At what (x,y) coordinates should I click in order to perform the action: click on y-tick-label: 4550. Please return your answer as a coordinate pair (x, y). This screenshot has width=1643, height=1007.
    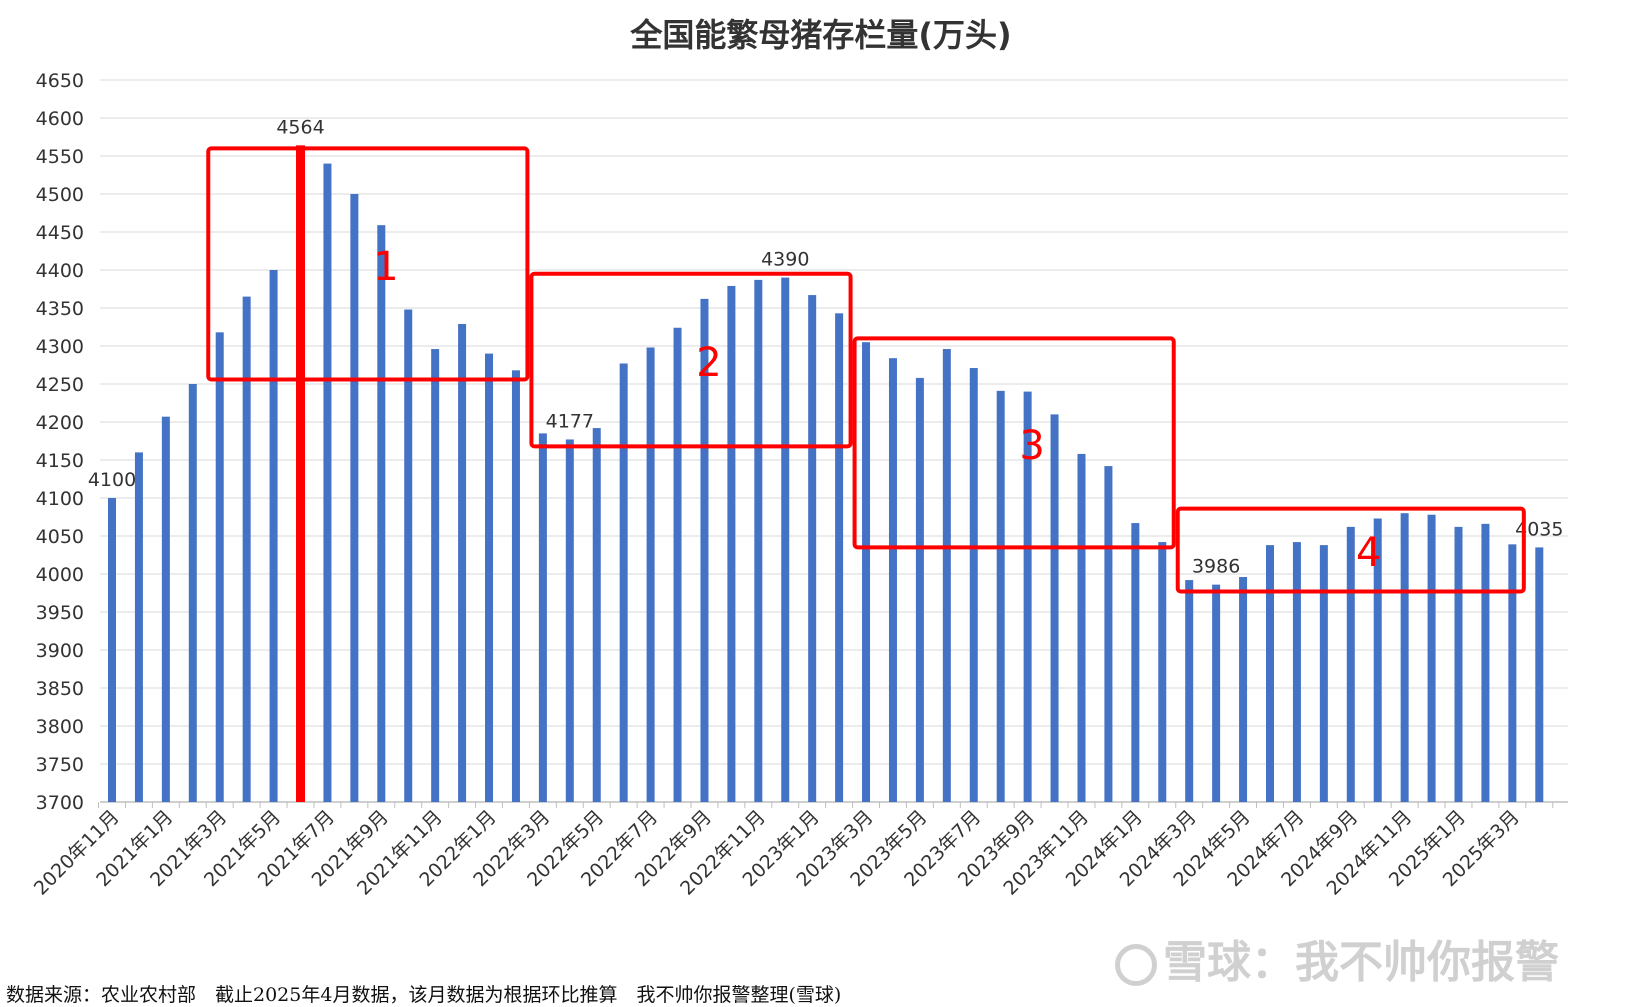
    Looking at the image, I should click on (60, 157).